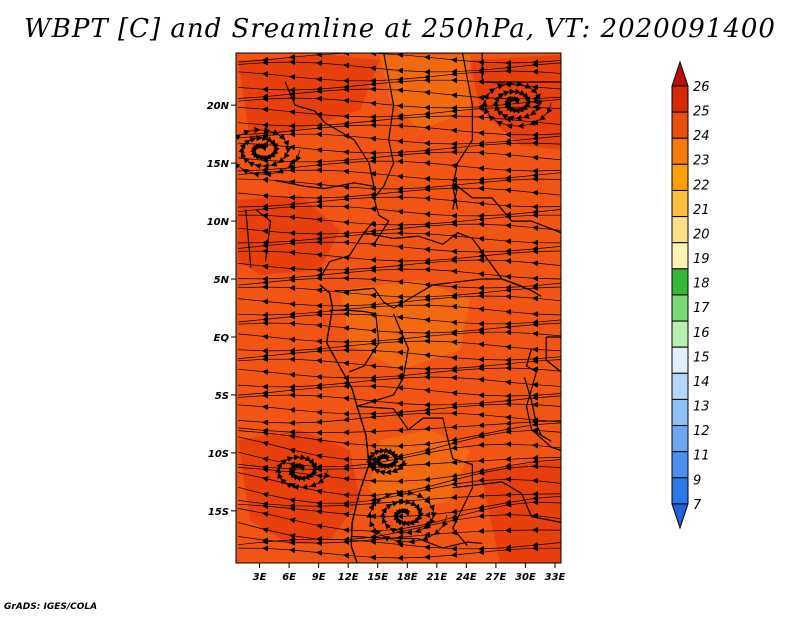  Describe the element at coordinates (218, 164) in the screenshot. I see `lat-tick-label: 15N` at that location.